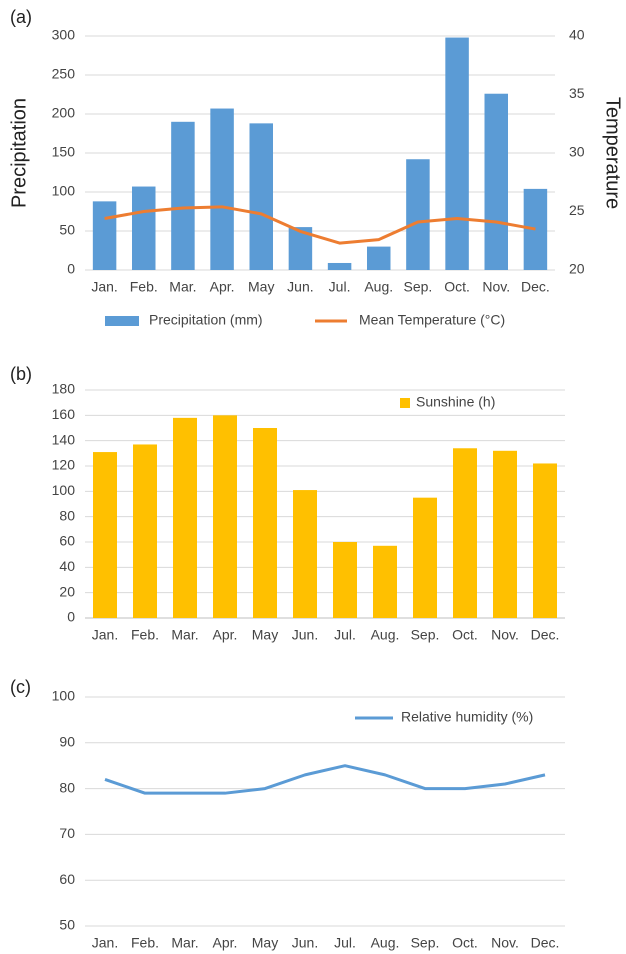 The height and width of the screenshot is (954, 626). I want to click on y-tick-label: 300, so click(64, 35).